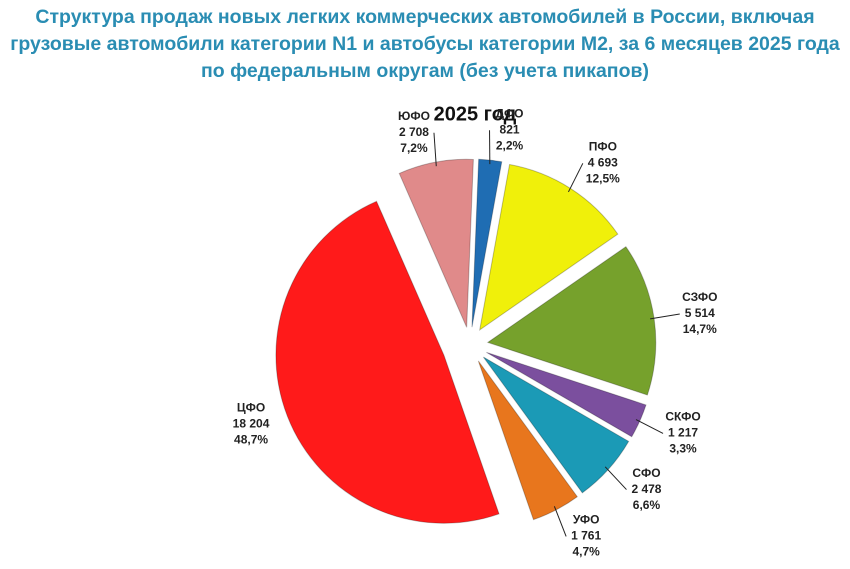 The image size is (850, 569). I want to click on slice-label: ДФО, so click(510, 113).